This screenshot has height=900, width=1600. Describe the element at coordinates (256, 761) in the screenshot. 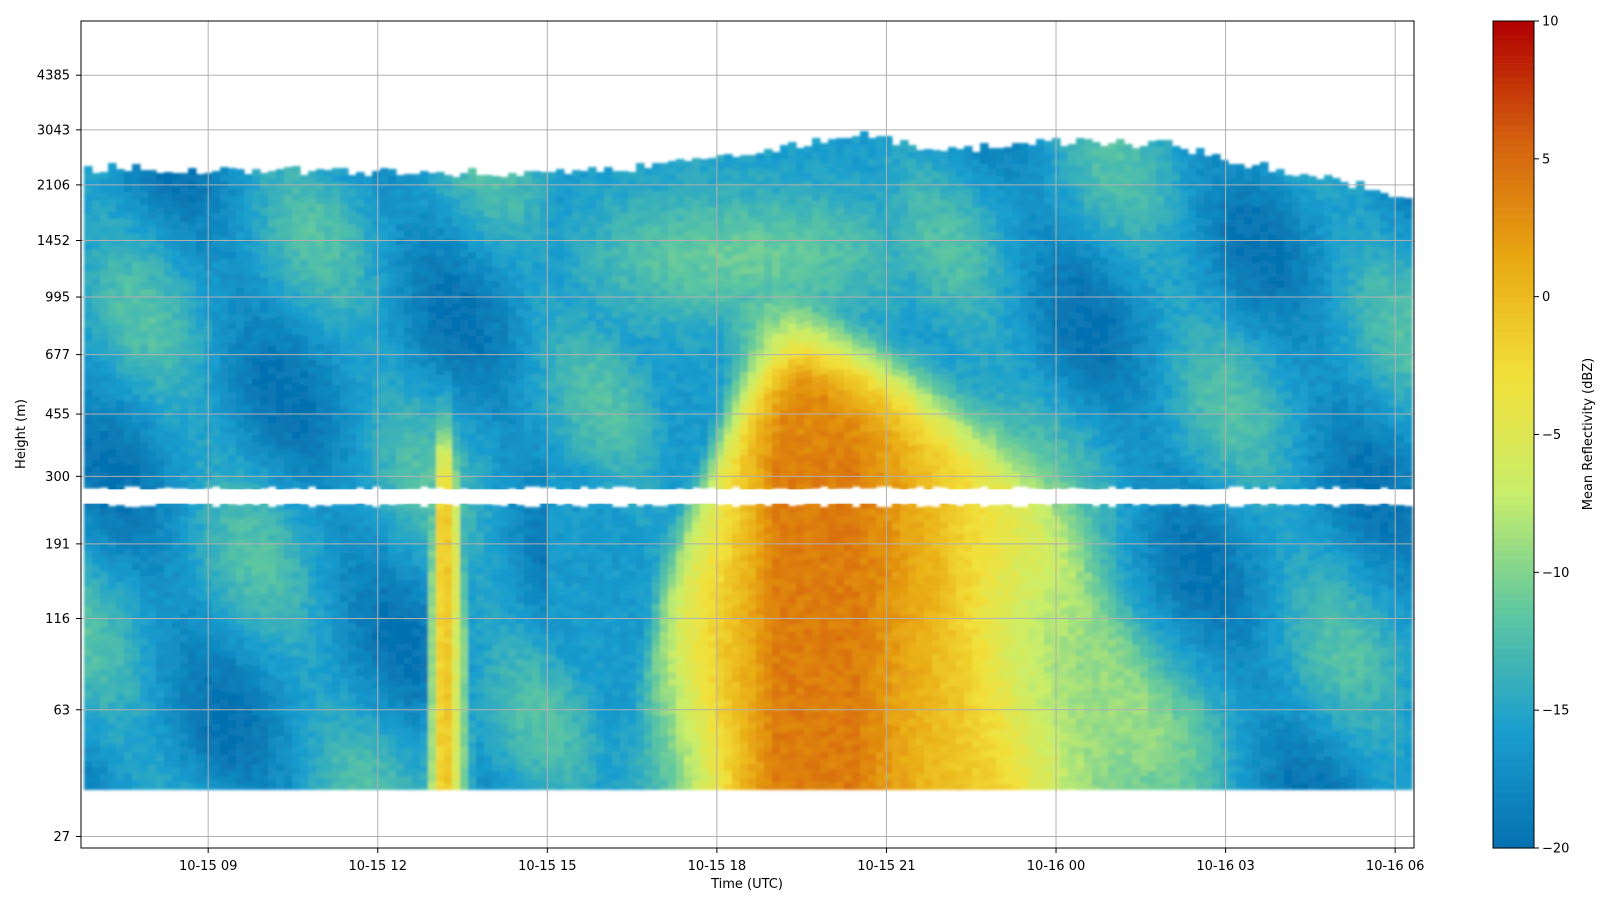

I see `heatmap-cell-1907` at that location.